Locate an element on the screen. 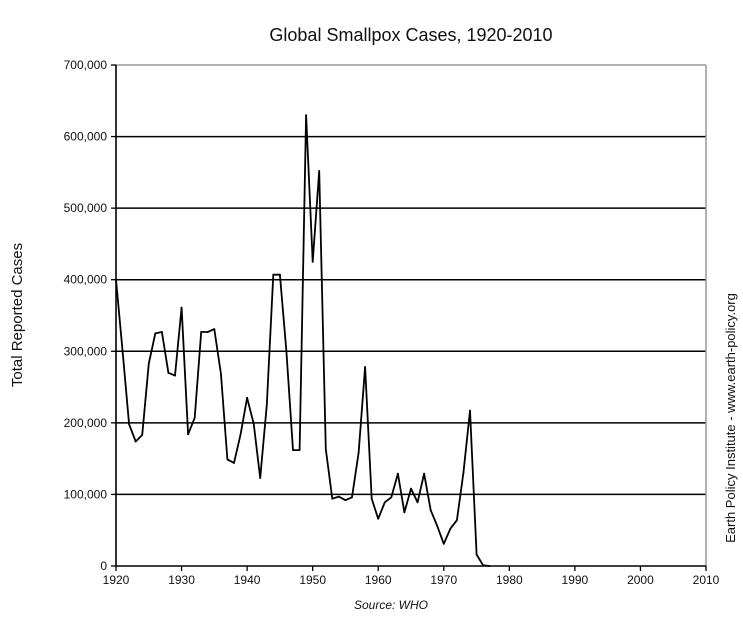 Image resolution: width=743 pixels, height=633 pixels. x-tick-label: 2010 is located at coordinates (706, 580).